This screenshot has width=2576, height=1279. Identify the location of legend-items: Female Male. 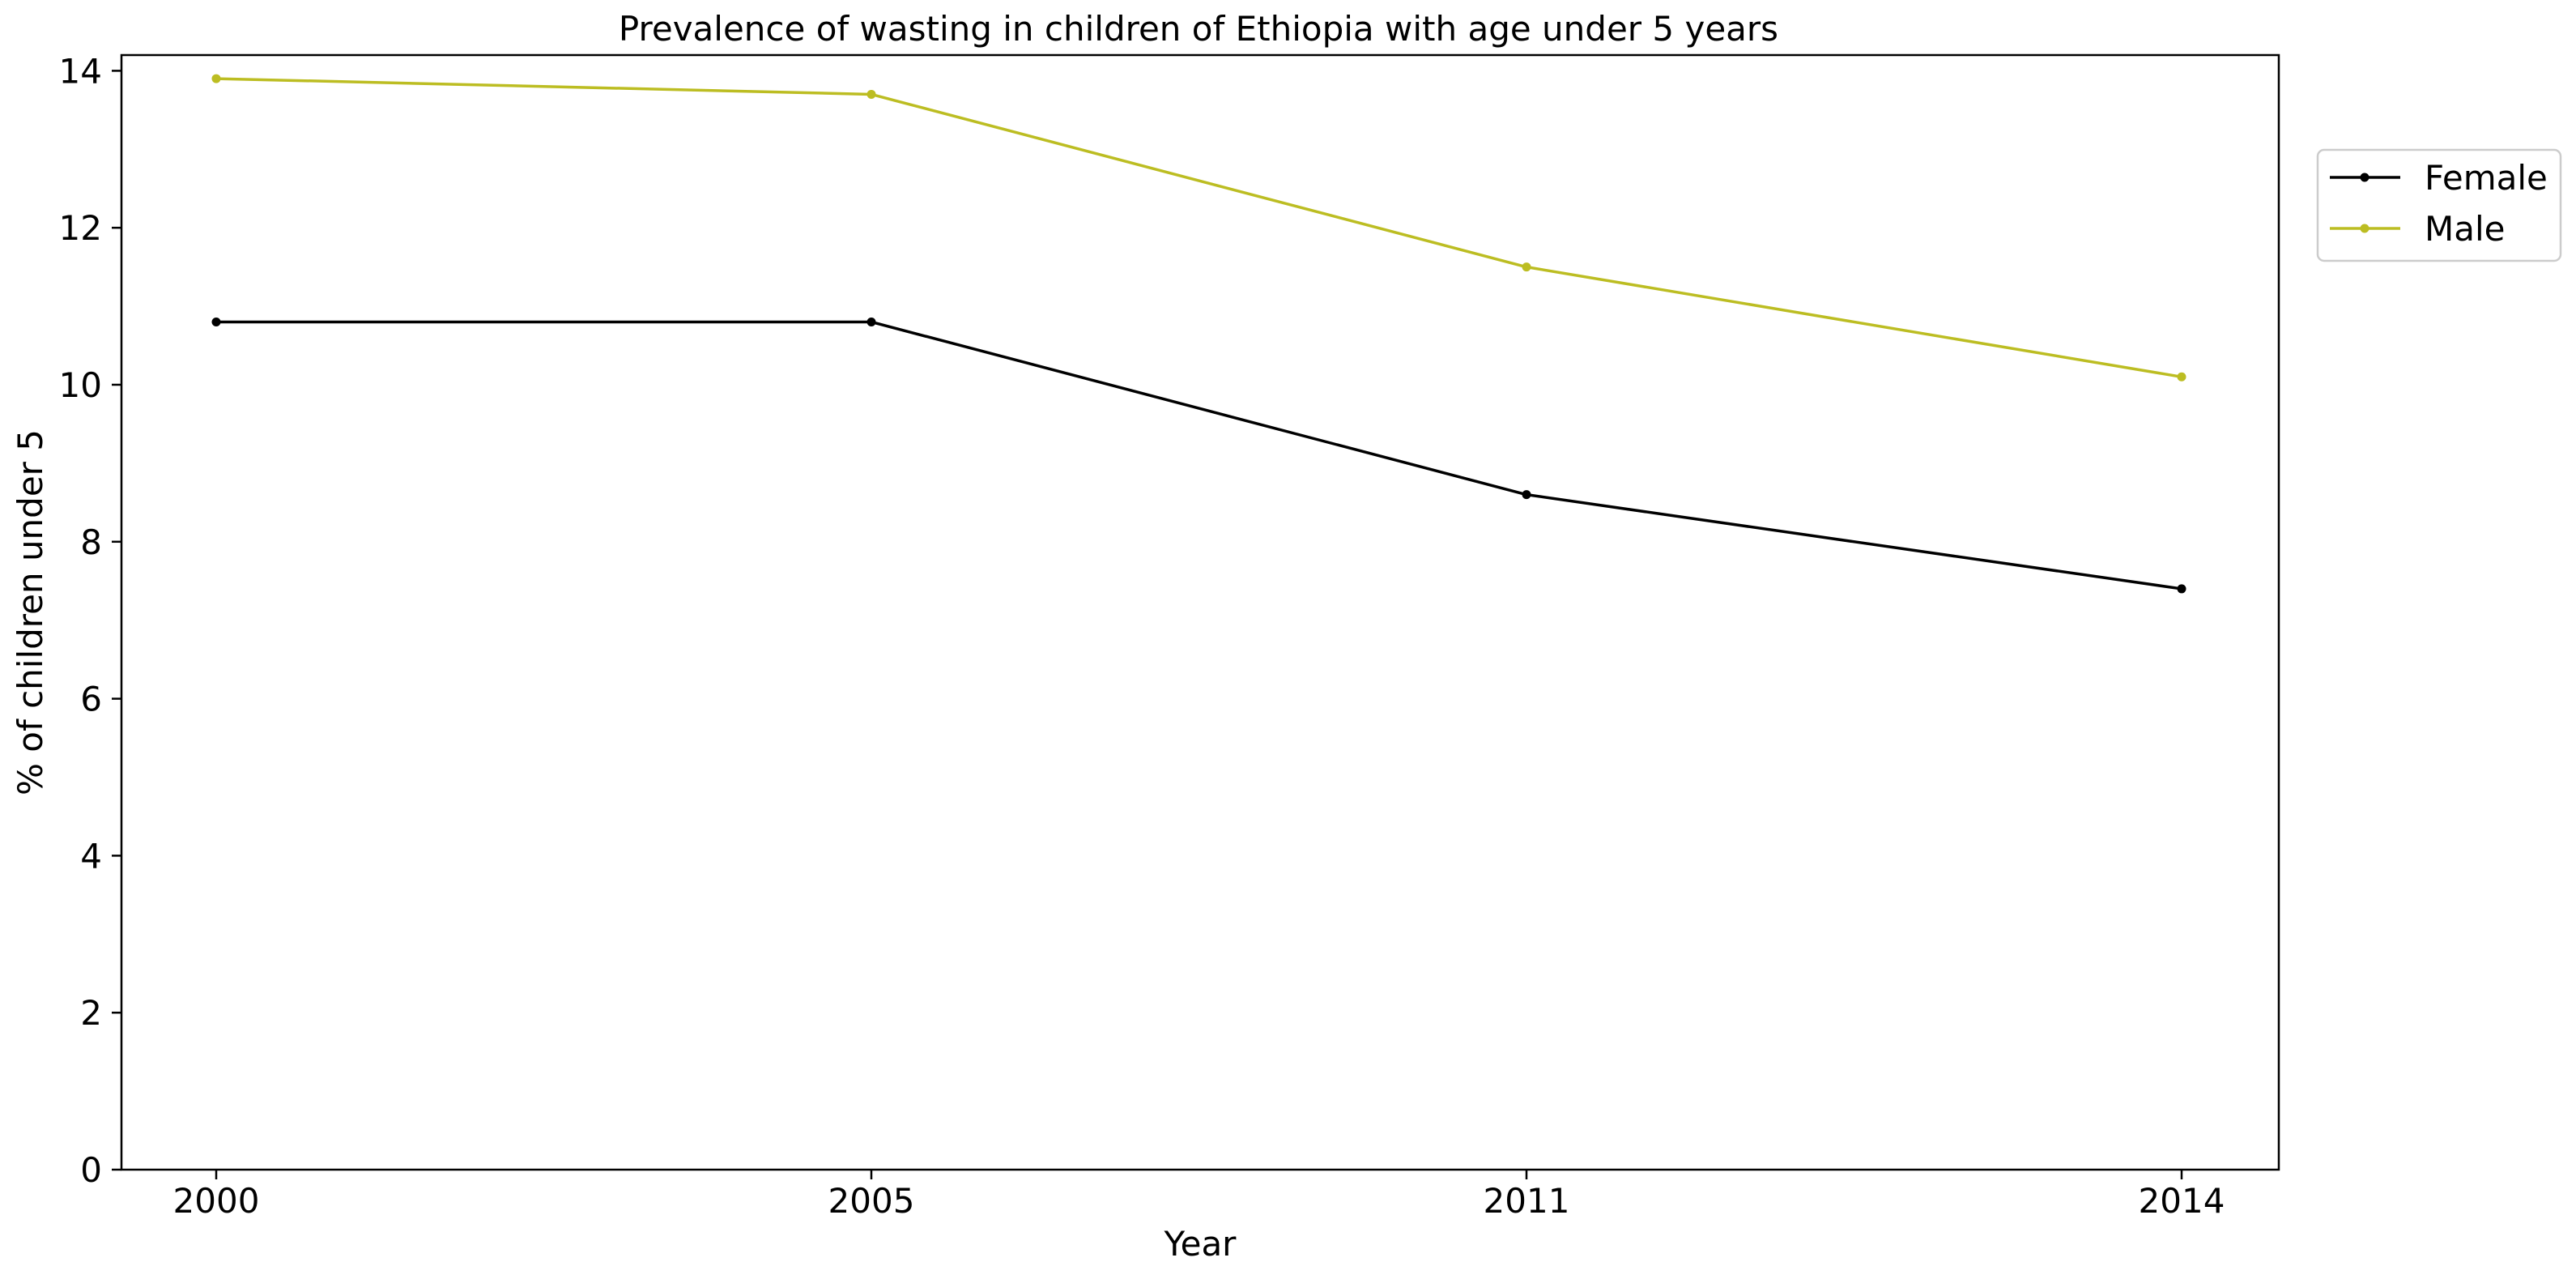
(2439, 203).